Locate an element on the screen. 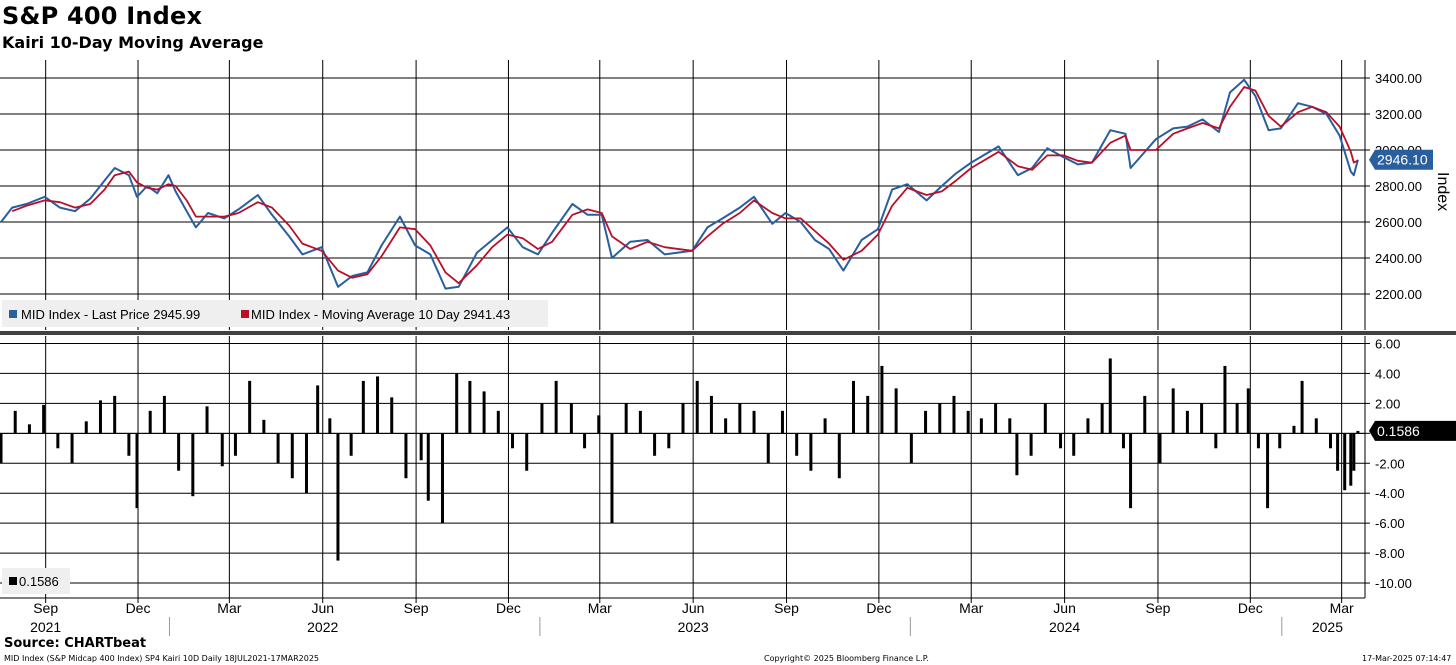 The height and width of the screenshot is (665, 1456). timestamp: 17-Mar-2025 07:14:47 is located at coordinates (1407, 658).